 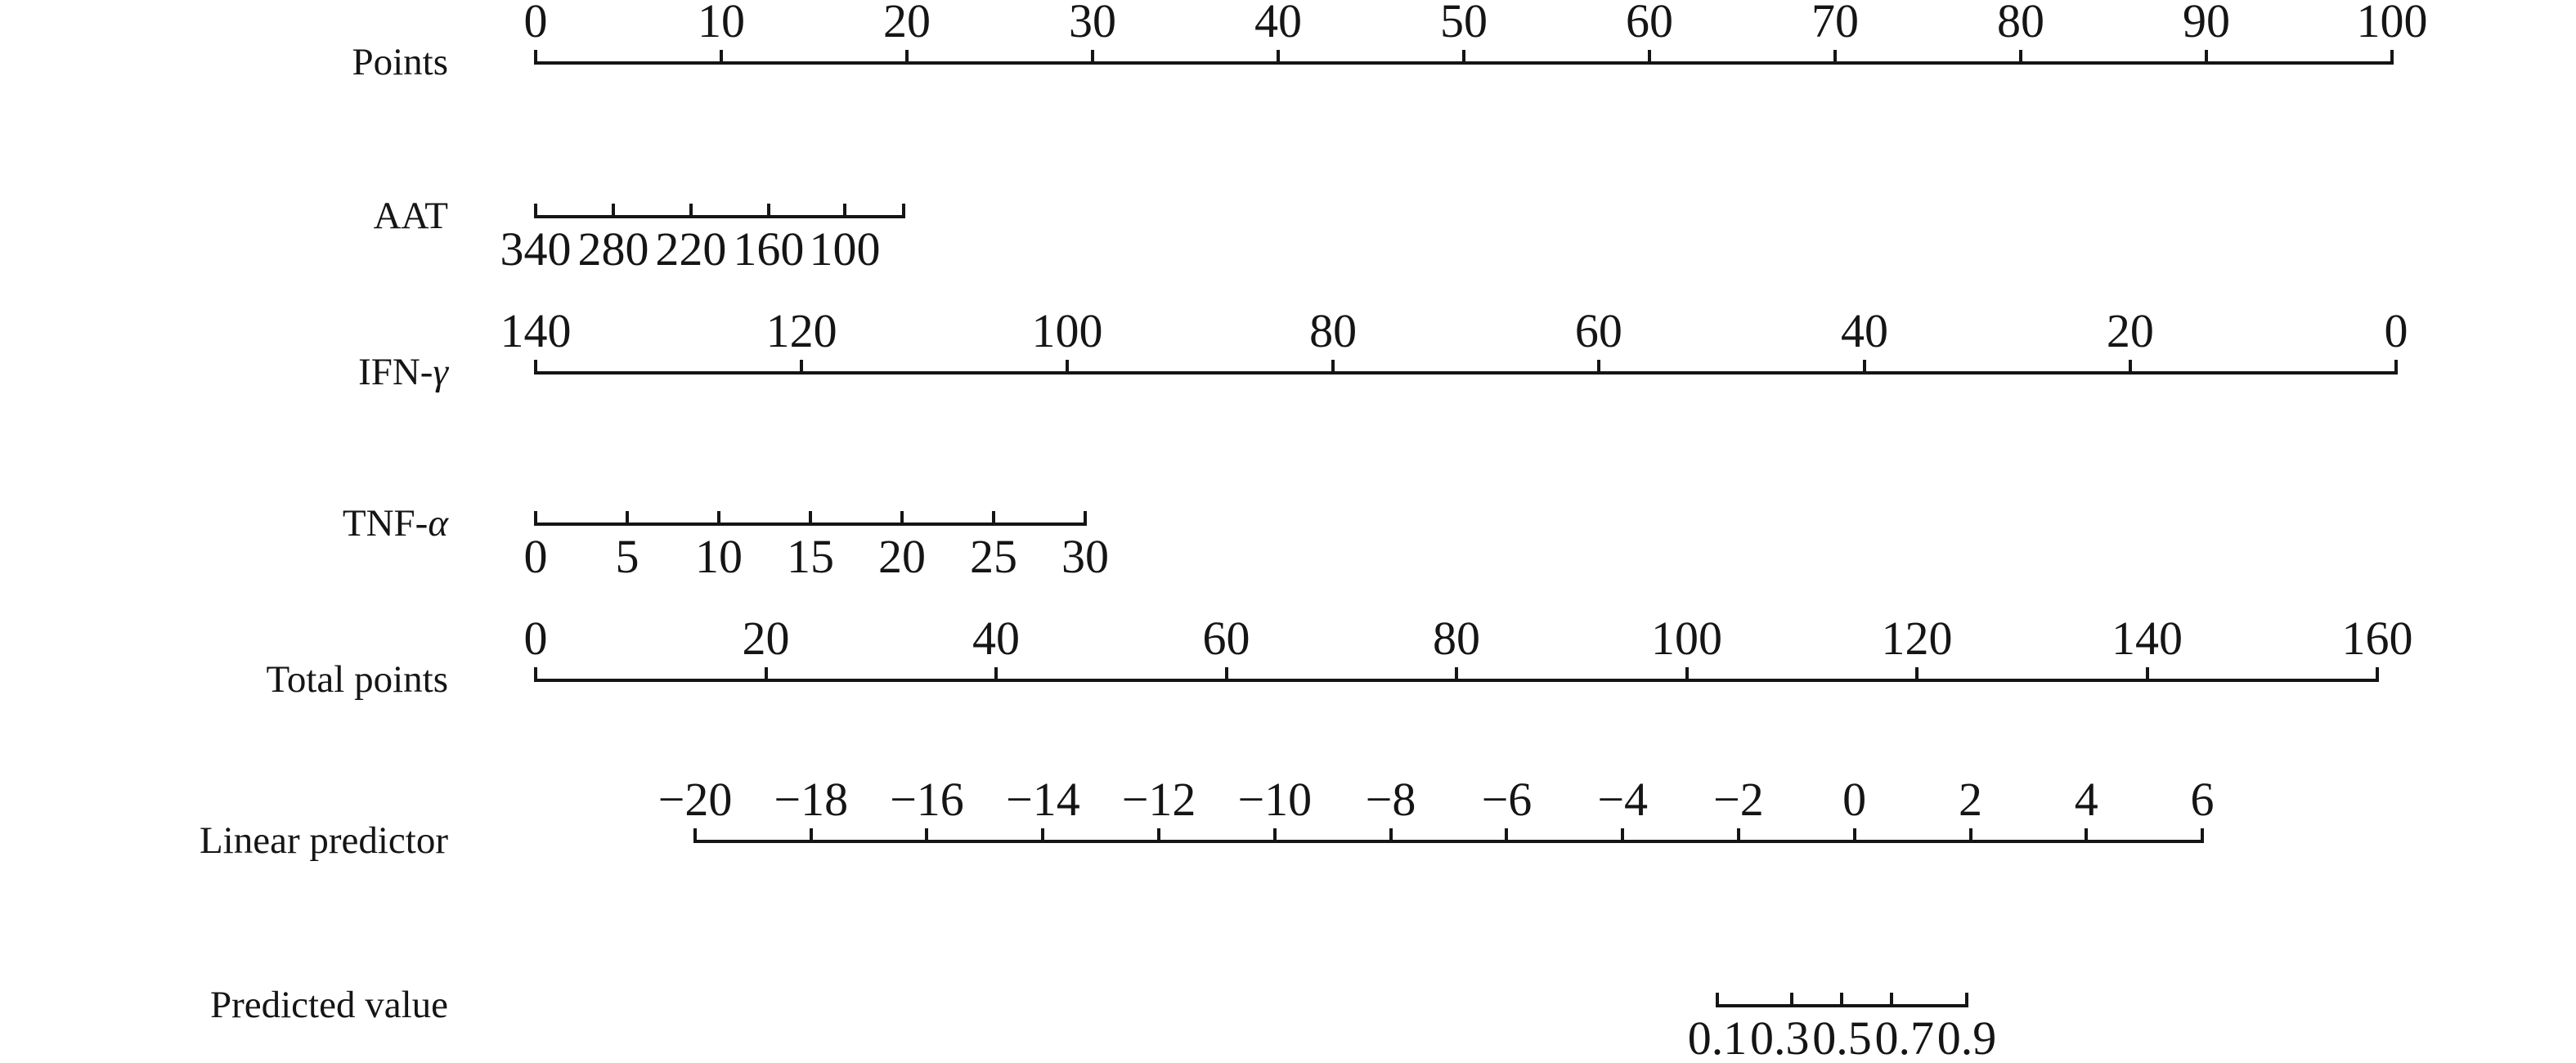 I want to click on axis-label-aat: AAT, so click(x=224, y=216).